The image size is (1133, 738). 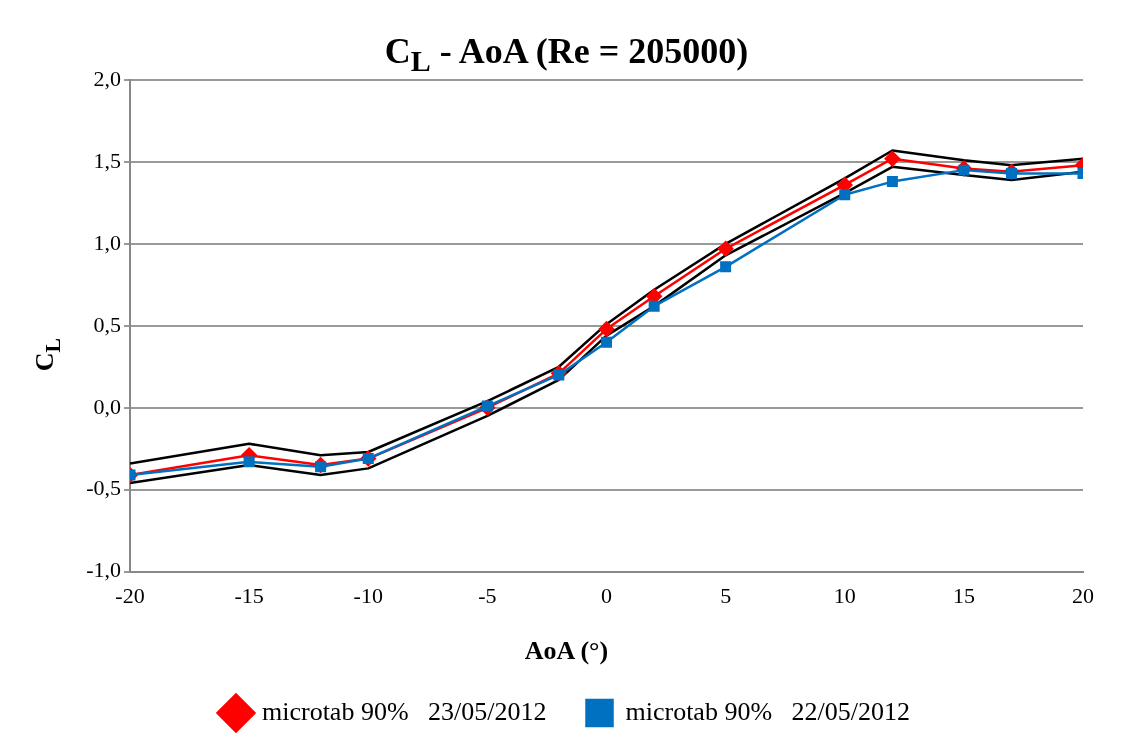 What do you see at coordinates (606, 595) in the screenshot?
I see `x-tick-label: 0` at bounding box center [606, 595].